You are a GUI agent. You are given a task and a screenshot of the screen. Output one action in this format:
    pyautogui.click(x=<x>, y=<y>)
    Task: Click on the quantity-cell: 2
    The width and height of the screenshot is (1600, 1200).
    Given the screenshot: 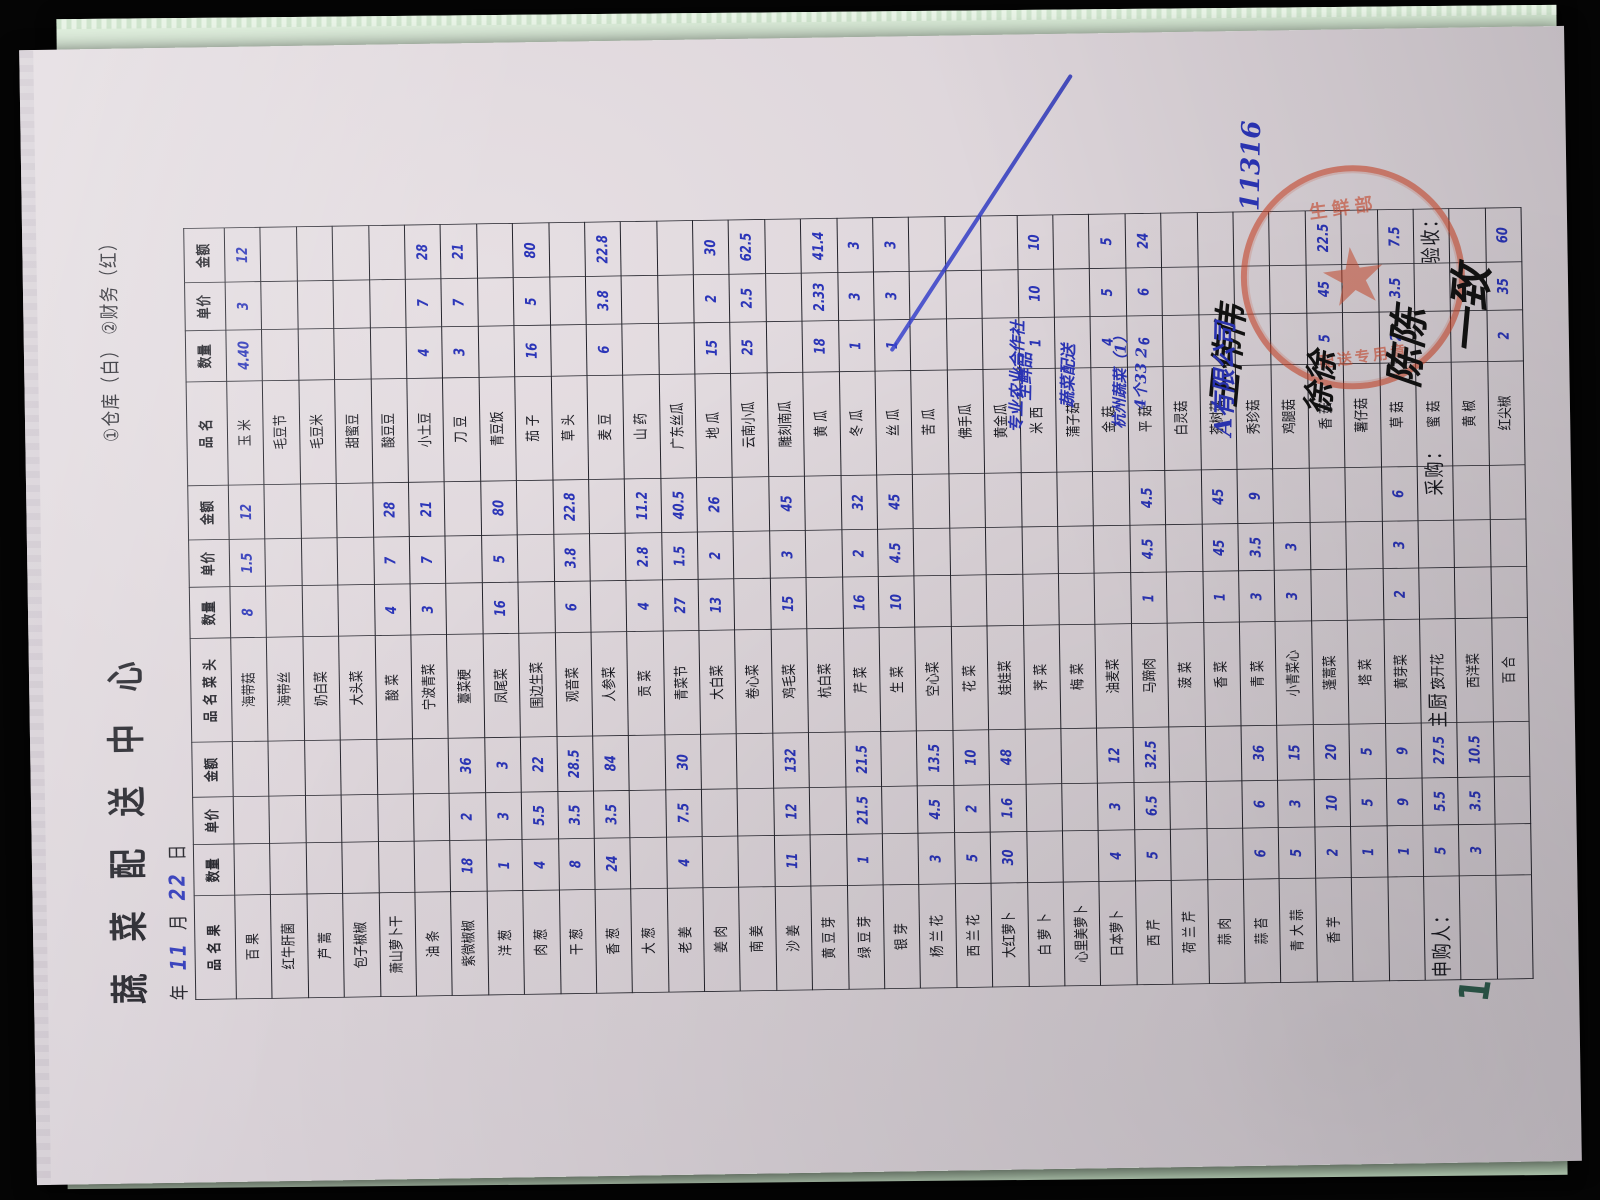 What is the action you would take?
    pyautogui.click(x=1396, y=336)
    